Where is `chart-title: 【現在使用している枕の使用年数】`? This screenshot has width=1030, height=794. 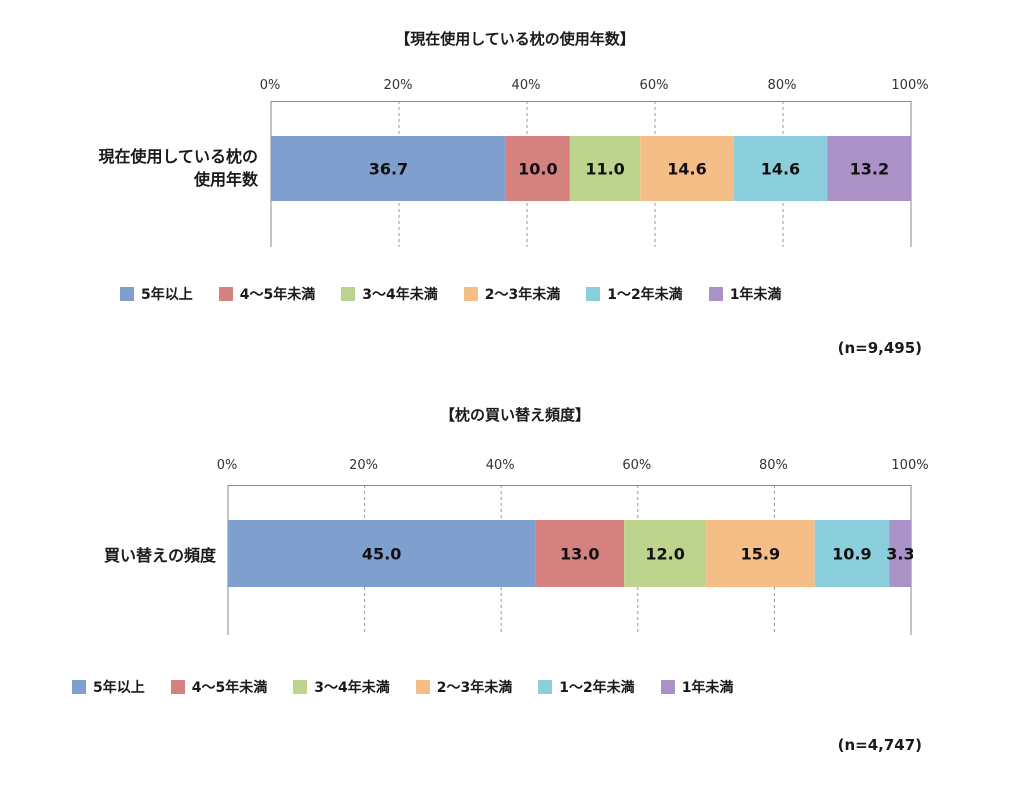 chart-title: 【現在使用している枕の使用年数】 is located at coordinates (515, 39).